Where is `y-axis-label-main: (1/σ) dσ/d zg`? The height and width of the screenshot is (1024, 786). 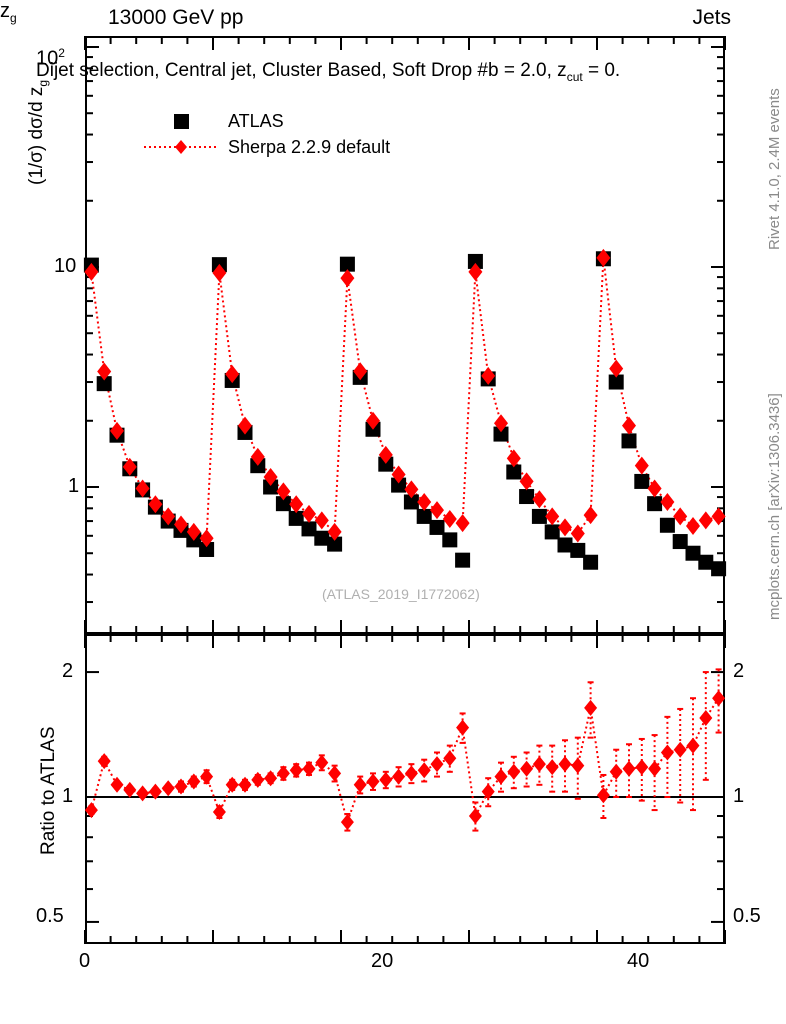 y-axis-label-main: (1/σ) dσ/d zg is located at coordinates (38, 132).